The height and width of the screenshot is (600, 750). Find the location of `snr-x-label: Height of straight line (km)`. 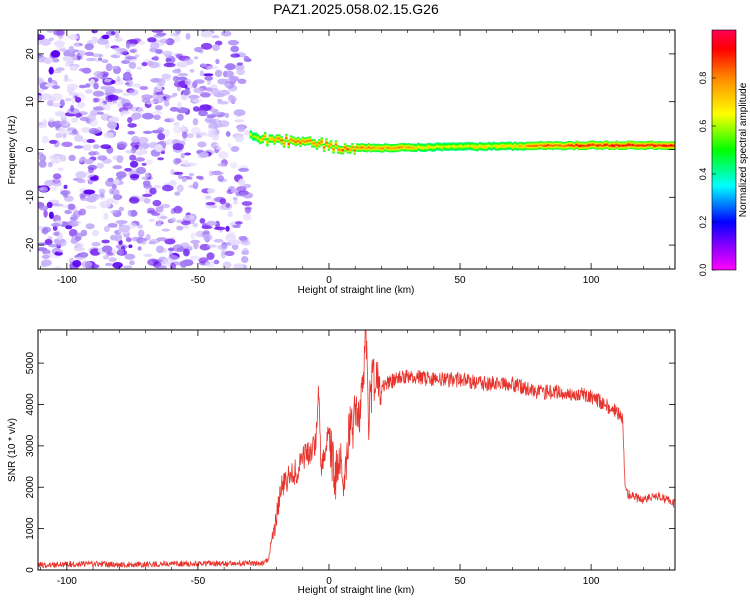

snr-x-label: Height of straight line (km) is located at coordinates (356, 590).